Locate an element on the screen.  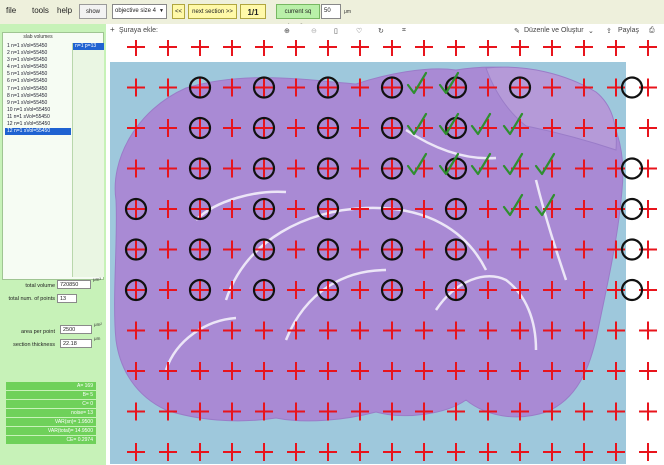
print-icon: ⎙ is located at coordinates (652, 30).